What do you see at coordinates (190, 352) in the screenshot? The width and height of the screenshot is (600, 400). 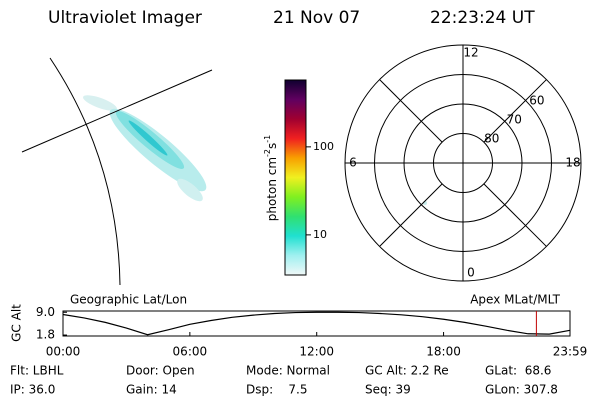 I see `x-tick-label: 06:00` at bounding box center [190, 352].